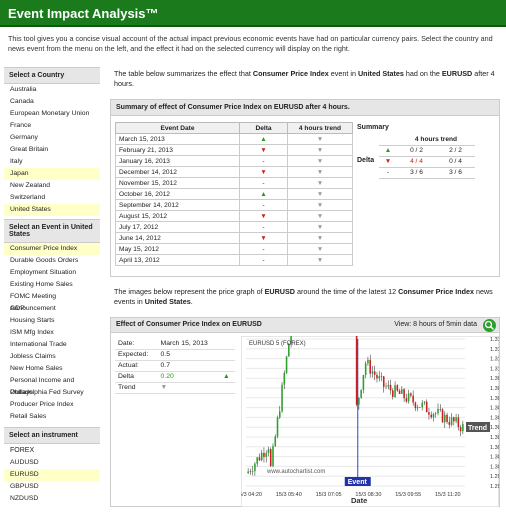 The image size is (506, 512). I want to click on country-item-australia: Australia, so click(23, 89).